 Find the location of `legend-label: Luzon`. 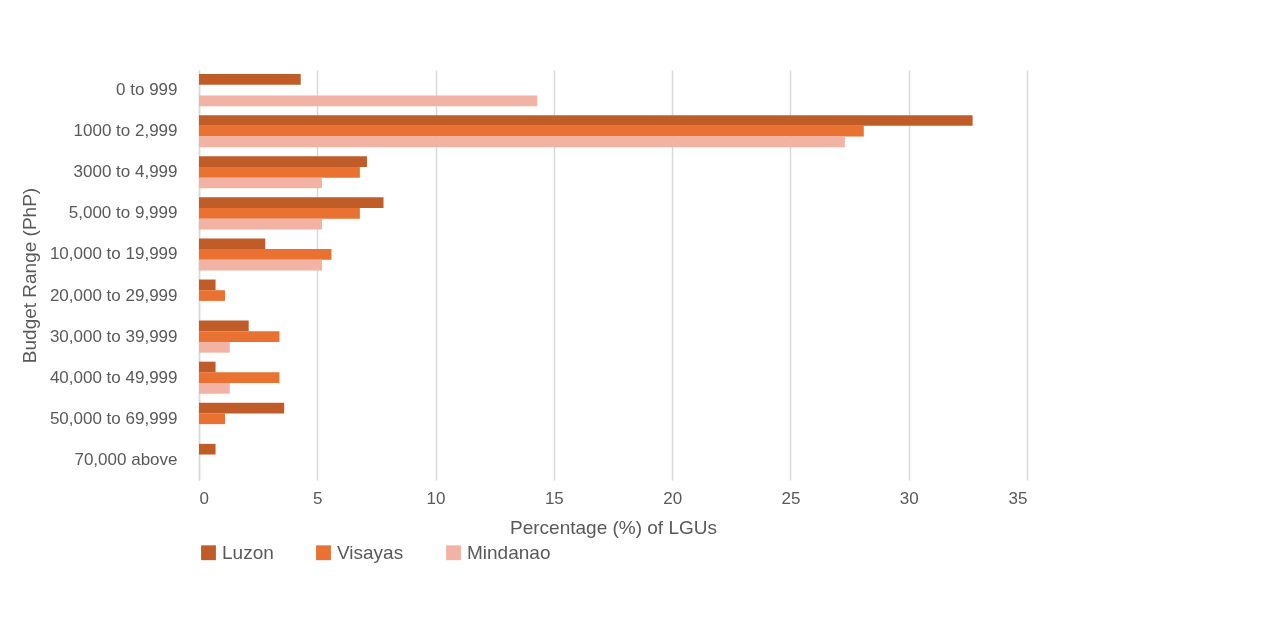

legend-label: Luzon is located at coordinates (248, 552).